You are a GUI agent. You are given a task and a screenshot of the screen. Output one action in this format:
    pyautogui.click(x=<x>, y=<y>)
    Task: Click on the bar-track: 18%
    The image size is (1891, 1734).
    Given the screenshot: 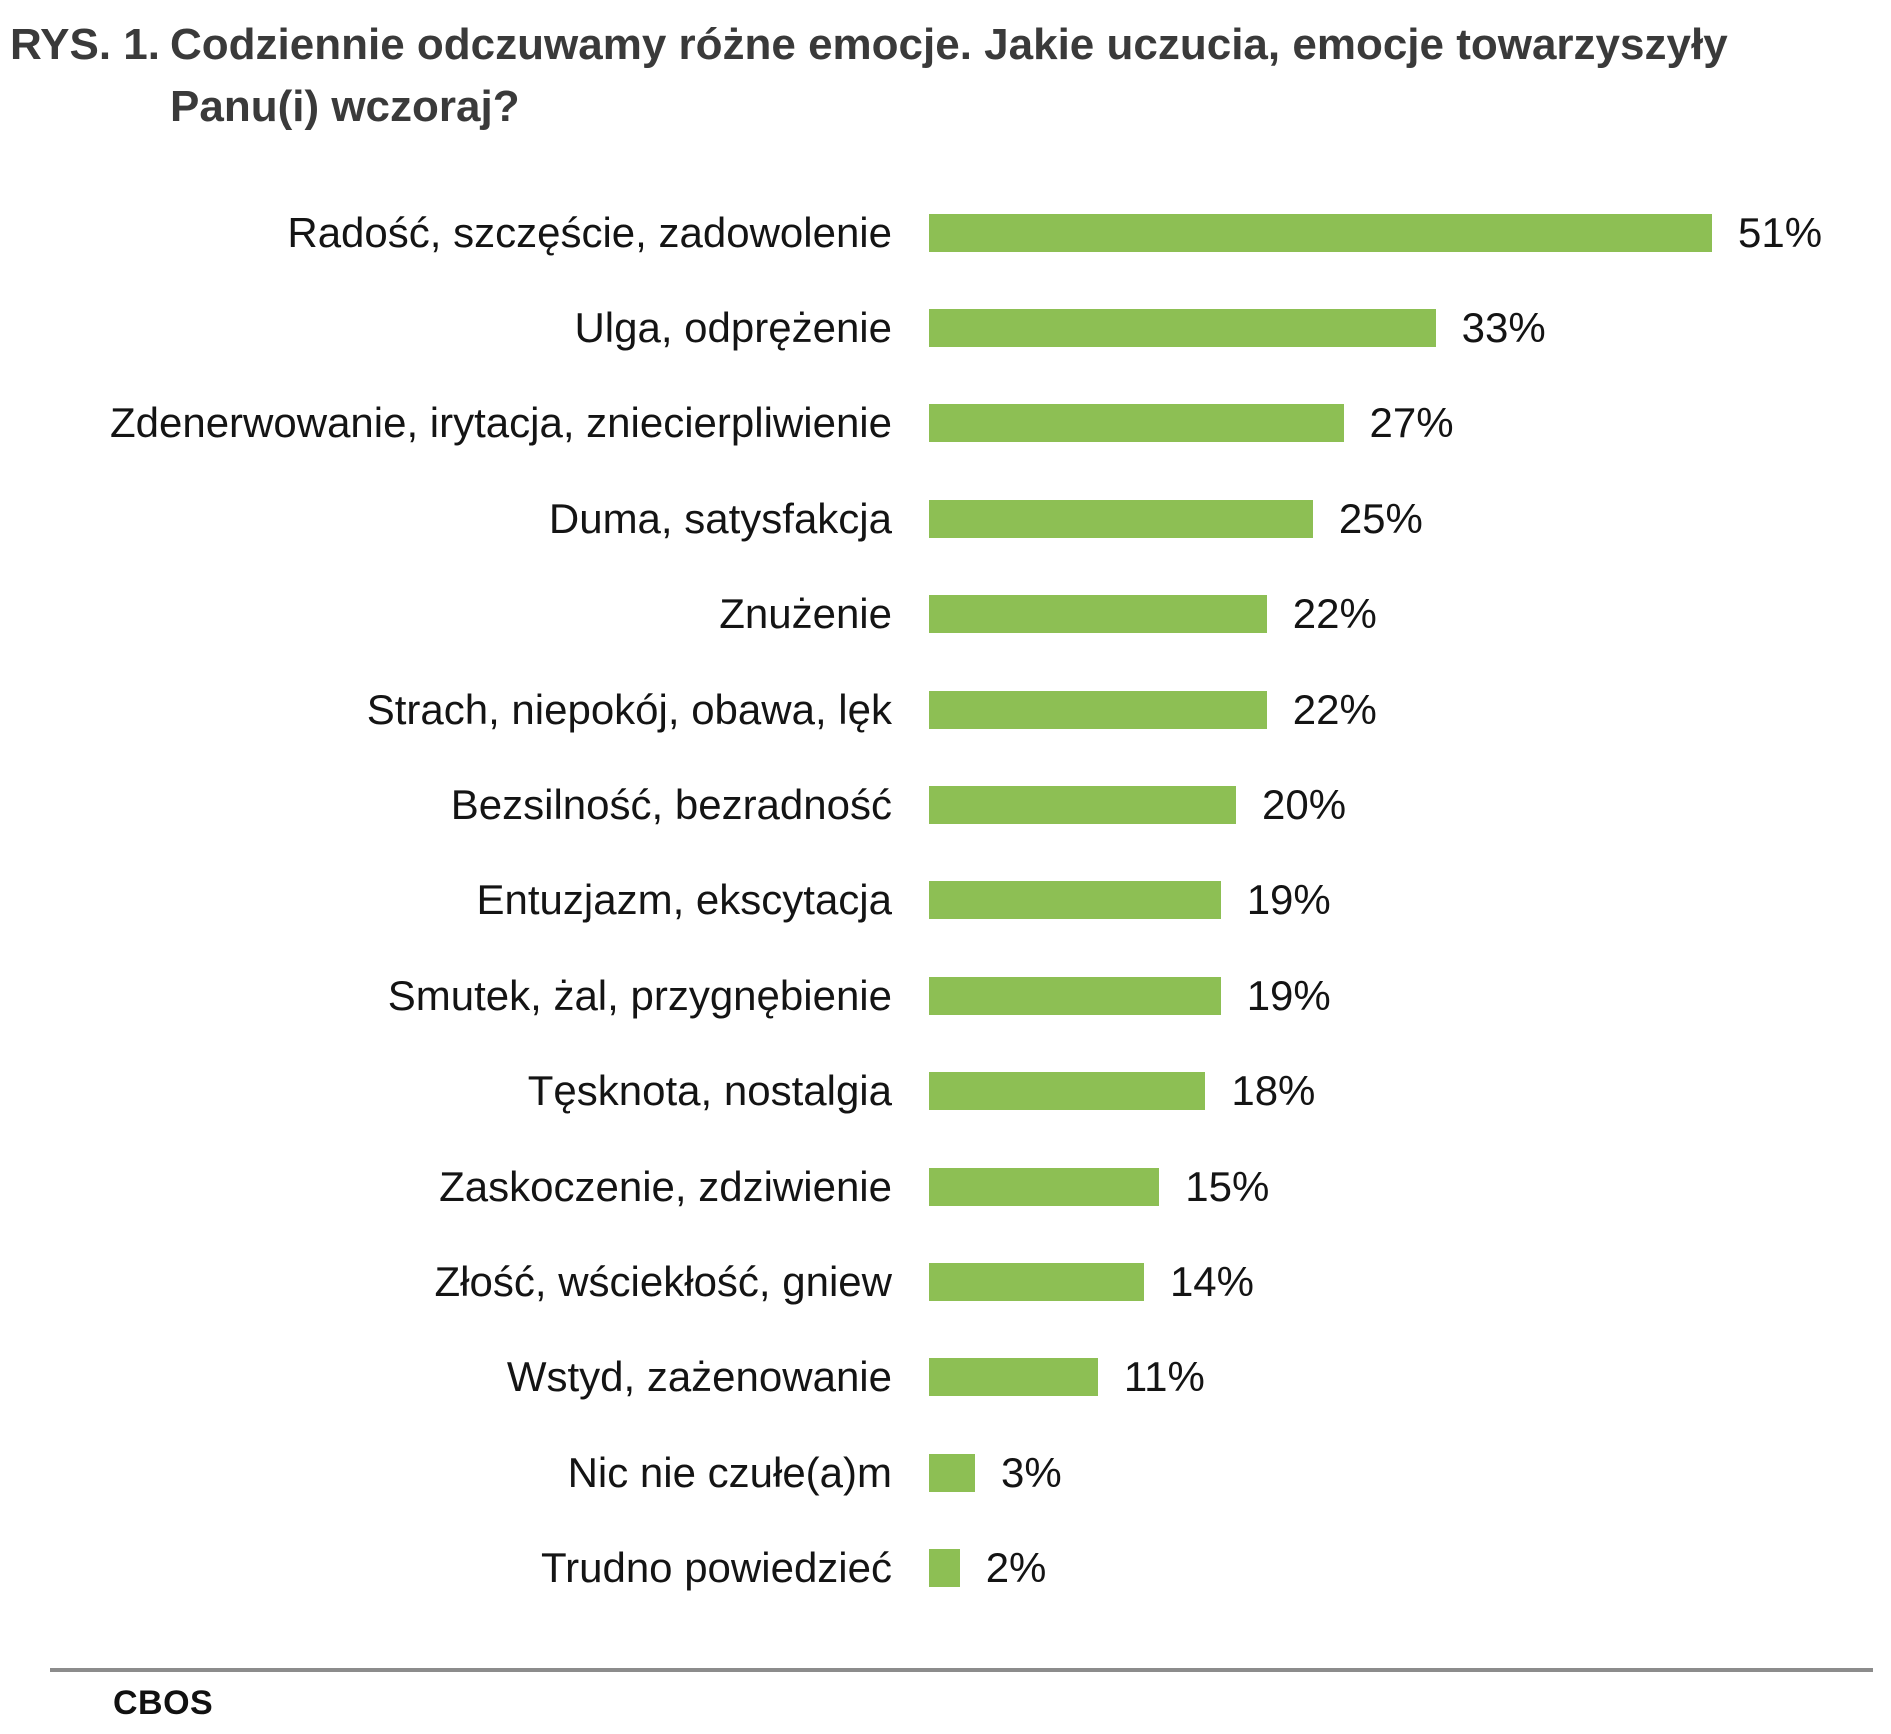 What is the action you would take?
    pyautogui.click(x=1410, y=1091)
    